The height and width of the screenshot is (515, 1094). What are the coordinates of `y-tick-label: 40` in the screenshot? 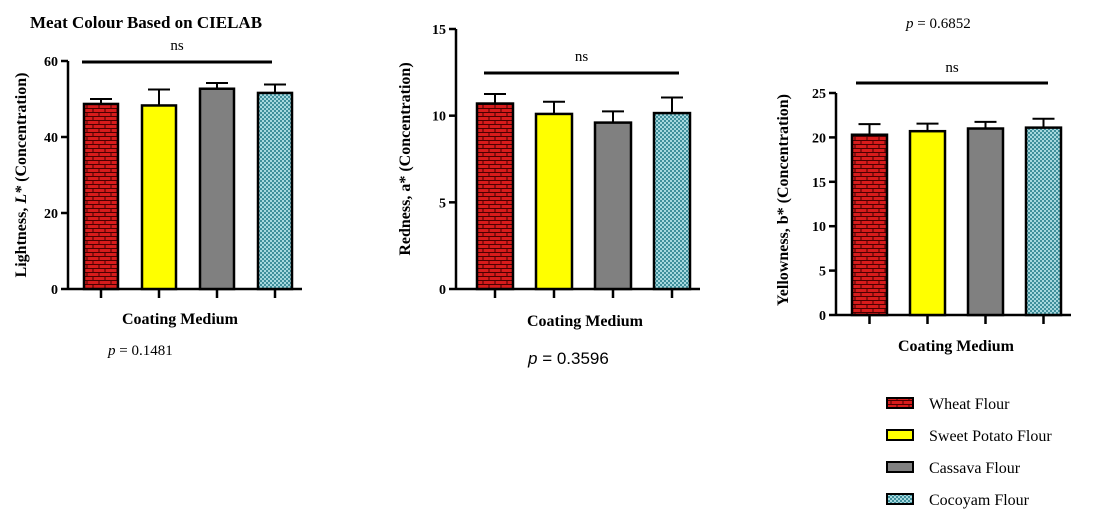 It's located at (51, 138).